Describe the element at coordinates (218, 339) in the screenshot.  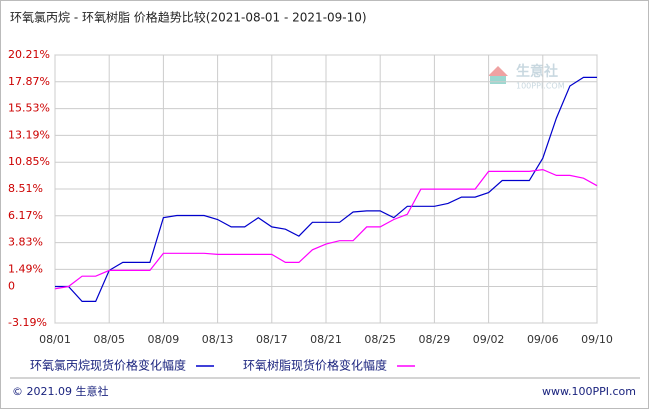
I see `x-tick-label: 08/13` at that location.